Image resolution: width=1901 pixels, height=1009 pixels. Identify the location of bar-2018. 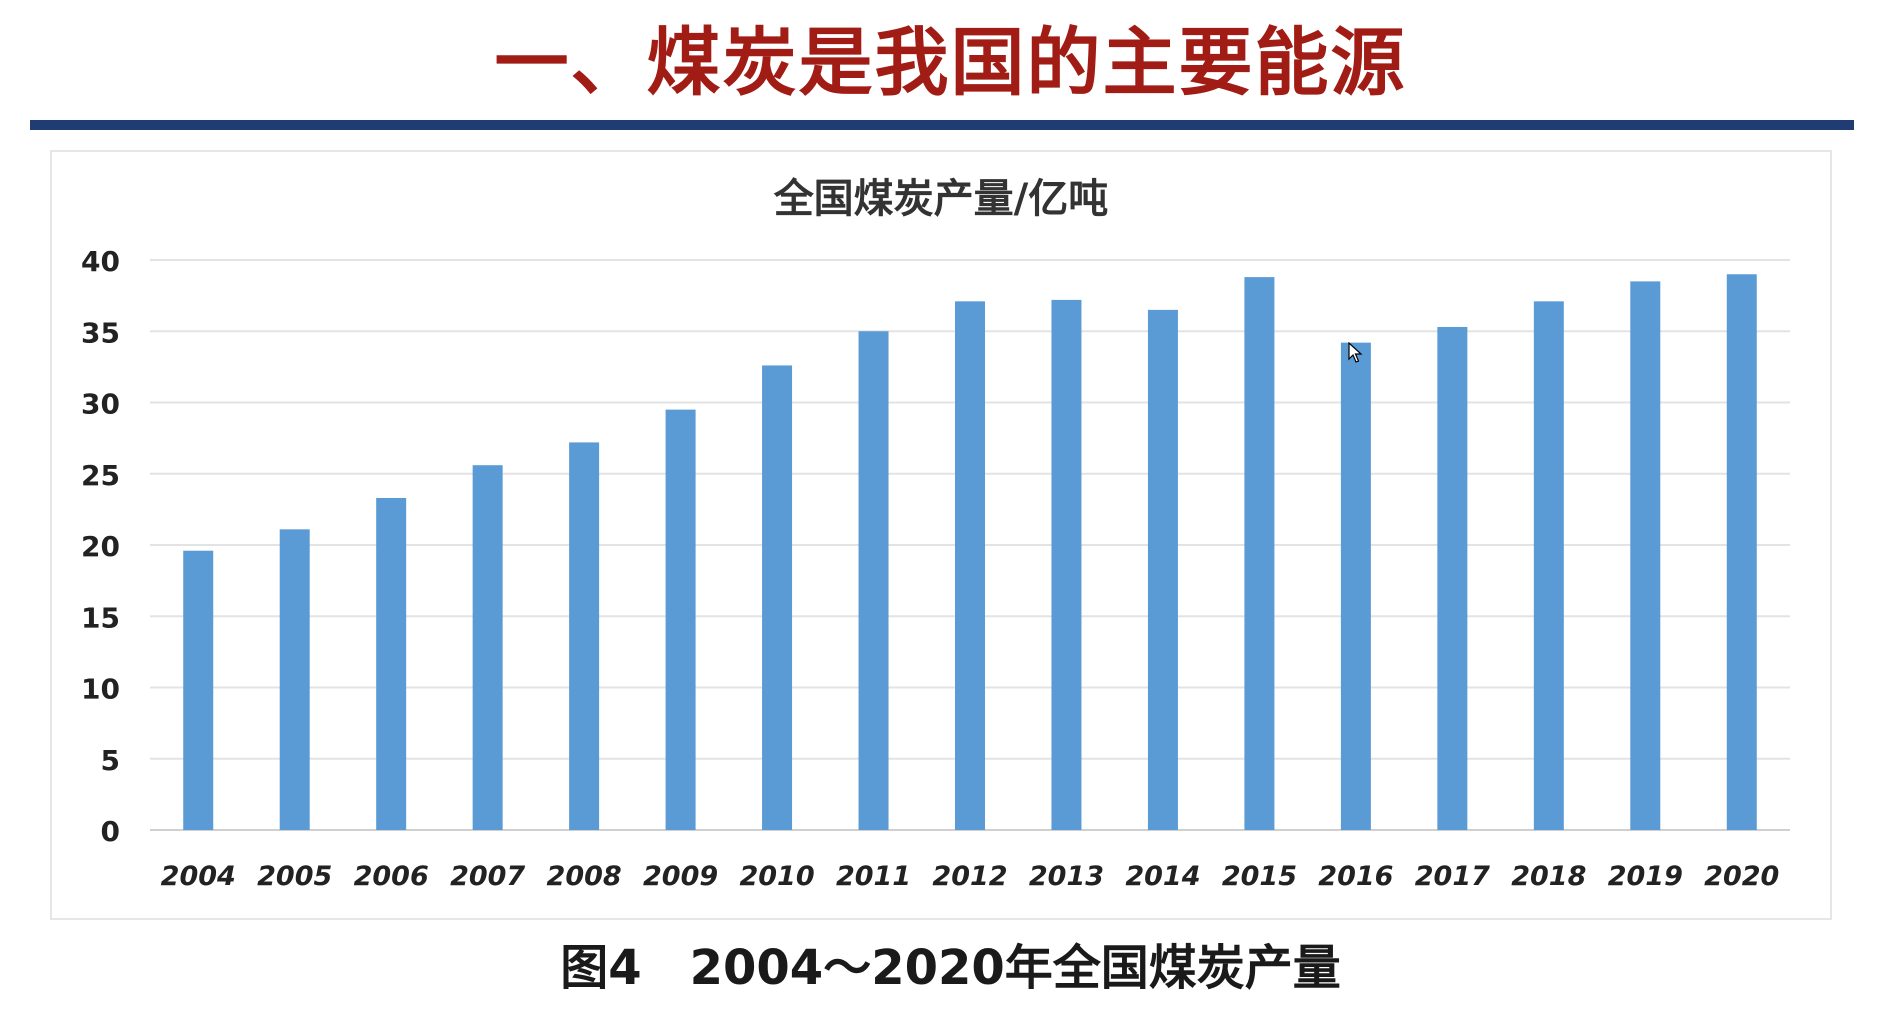
(1548, 565).